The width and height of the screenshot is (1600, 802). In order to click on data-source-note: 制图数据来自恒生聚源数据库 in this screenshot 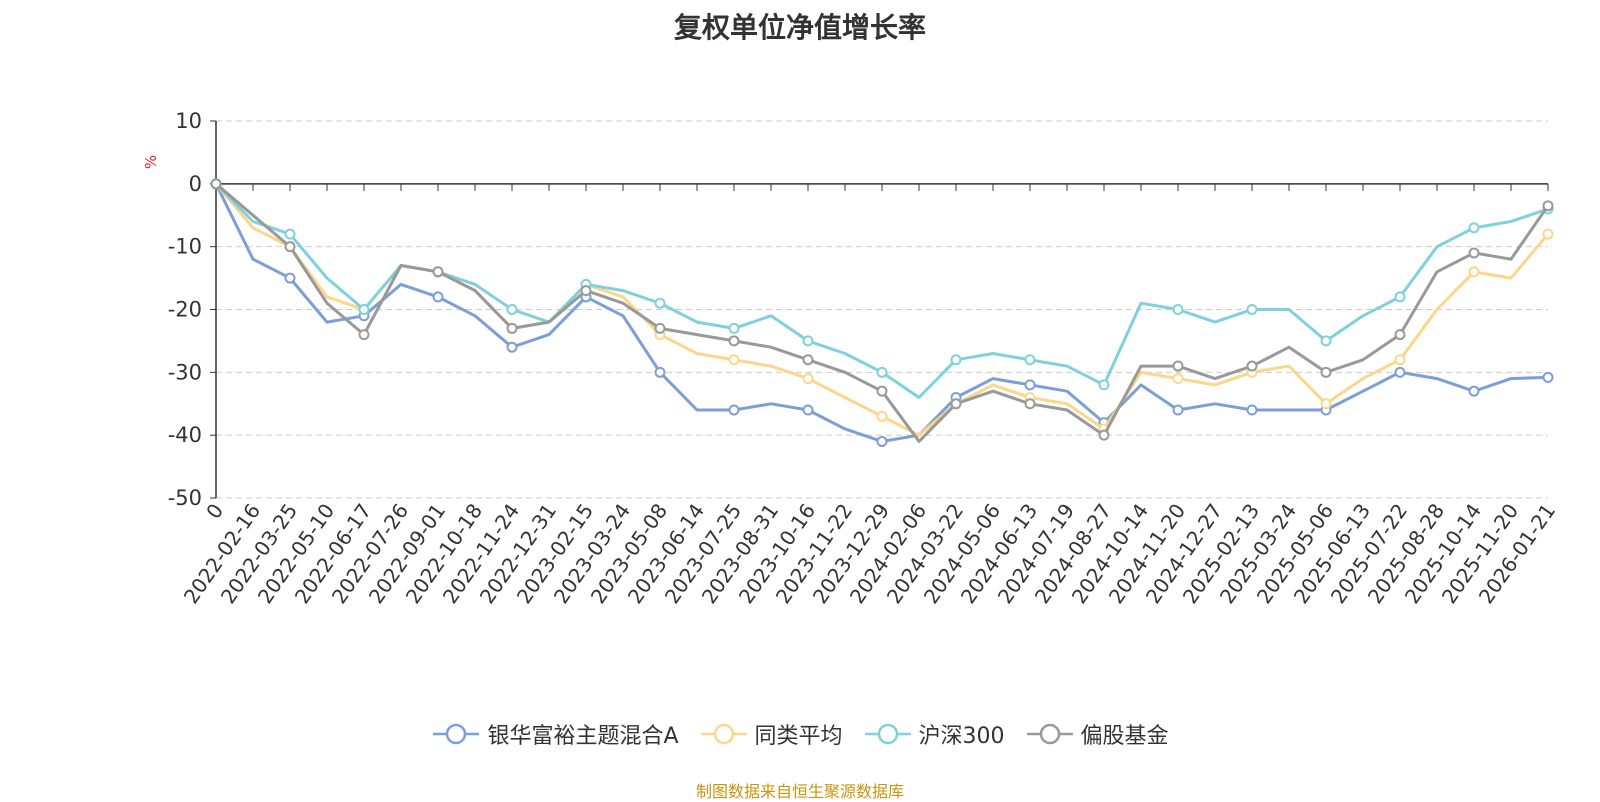, I will do `click(799, 791)`.